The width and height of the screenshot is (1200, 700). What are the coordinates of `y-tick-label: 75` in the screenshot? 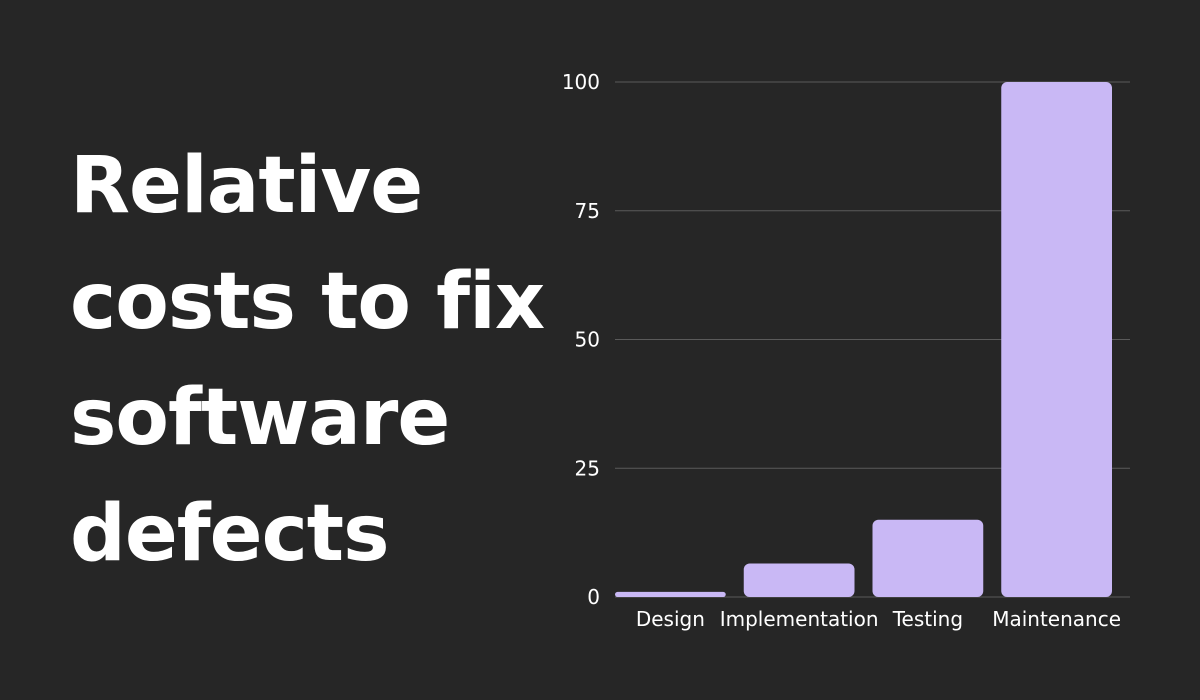 It's located at (587, 211).